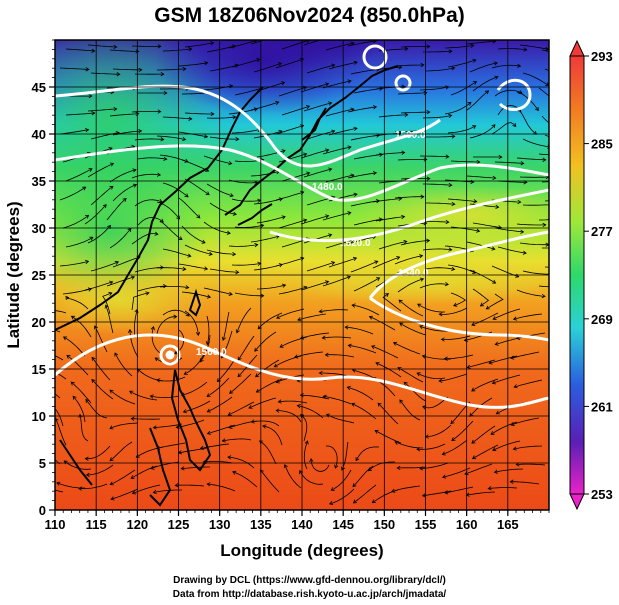 The height and width of the screenshot is (605, 619). What do you see at coordinates (602, 56) in the screenshot?
I see `colorbar-tick-label: 293` at bounding box center [602, 56].